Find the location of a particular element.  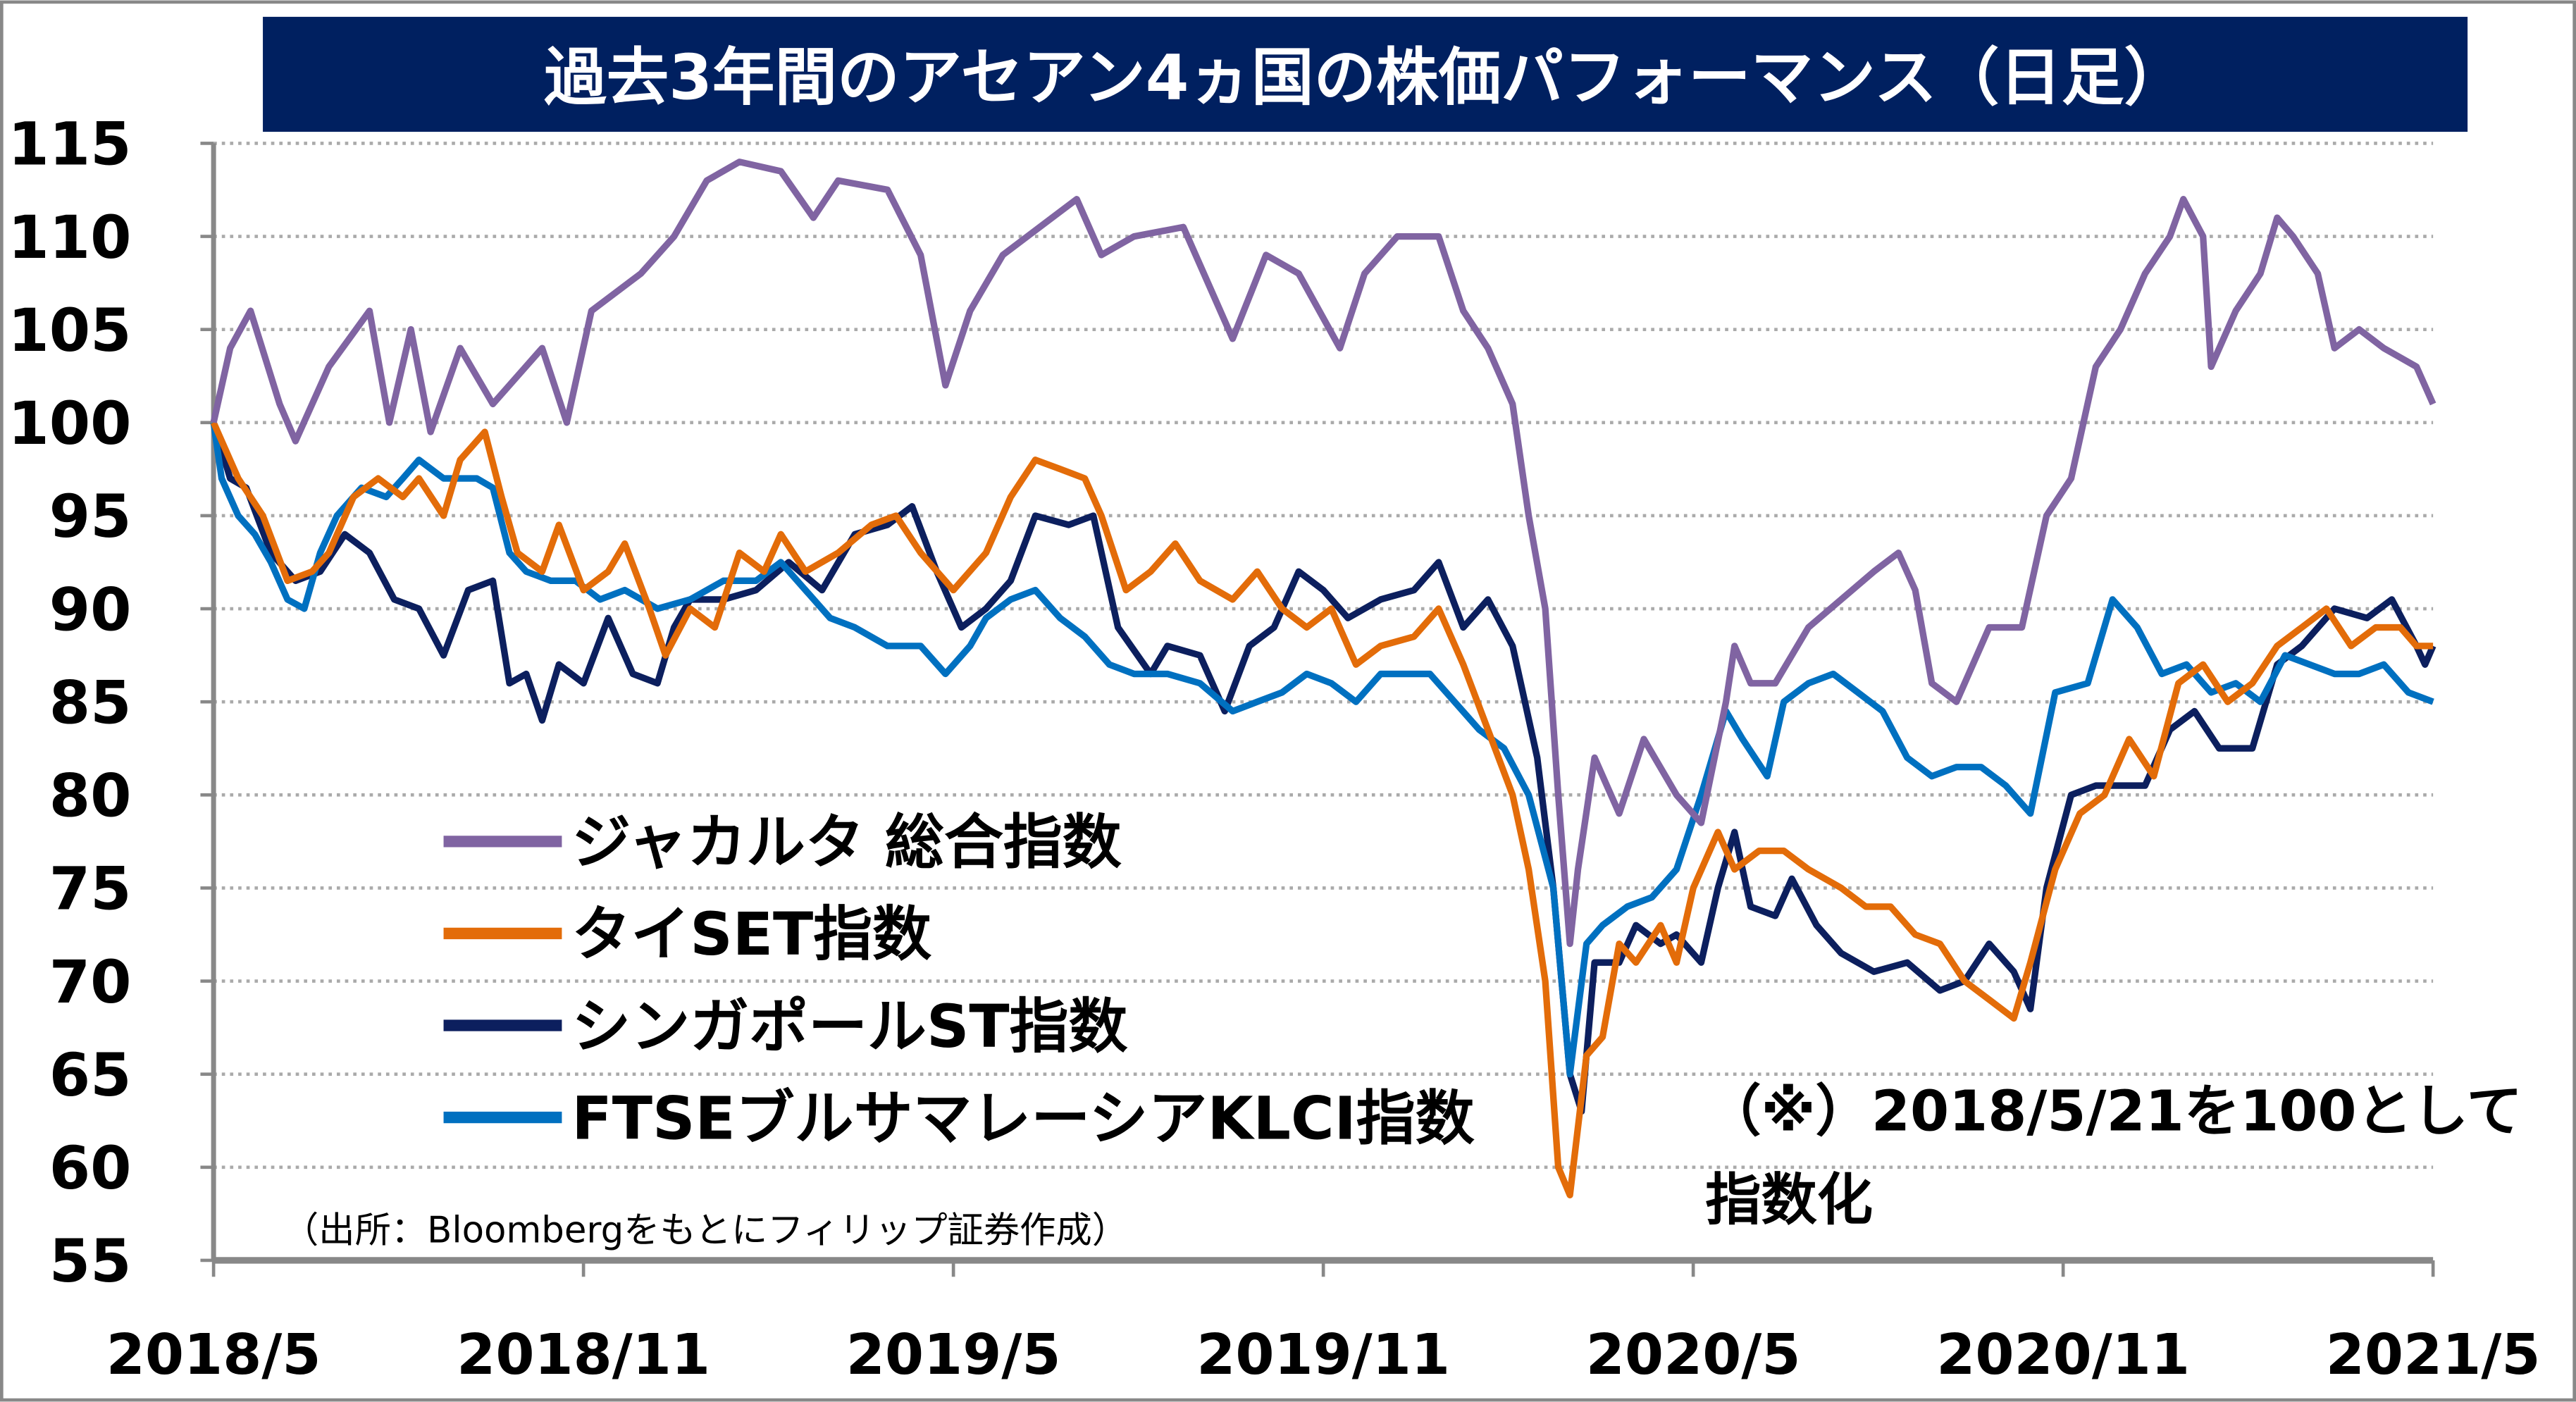

y-tick-label: 75 is located at coordinates (91, 889).